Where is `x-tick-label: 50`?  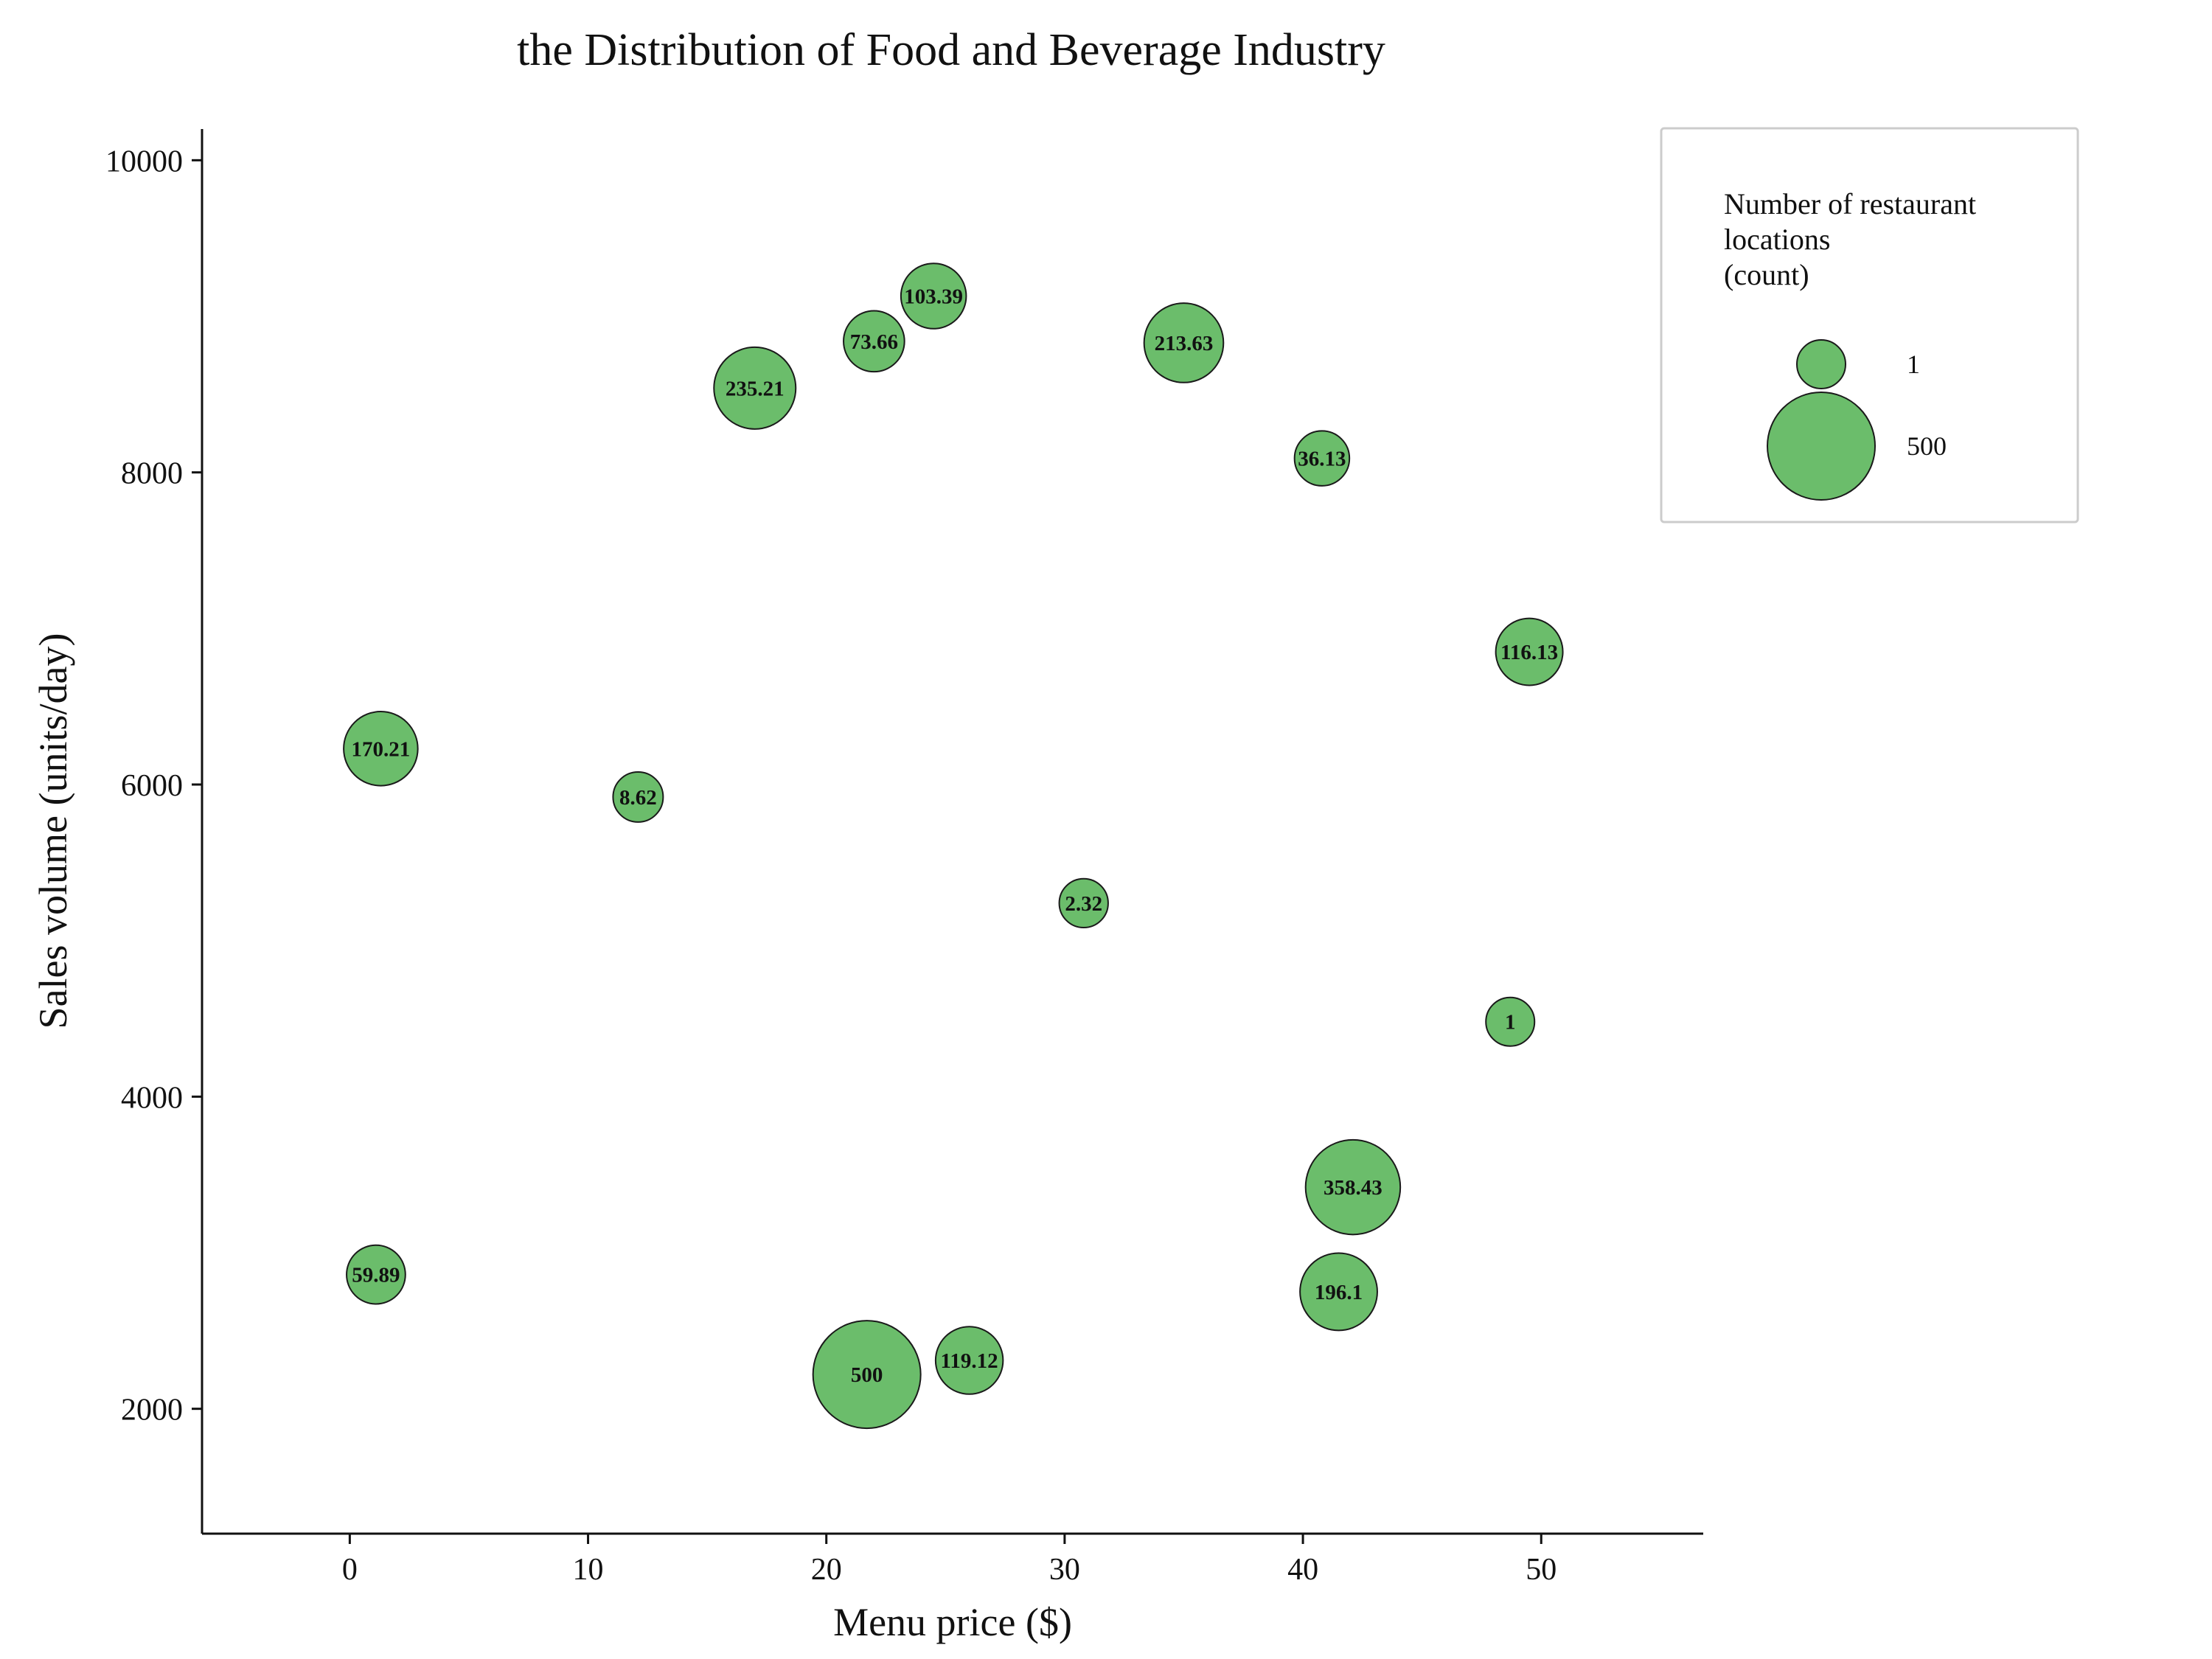 x-tick-label: 50 is located at coordinates (1541, 1570).